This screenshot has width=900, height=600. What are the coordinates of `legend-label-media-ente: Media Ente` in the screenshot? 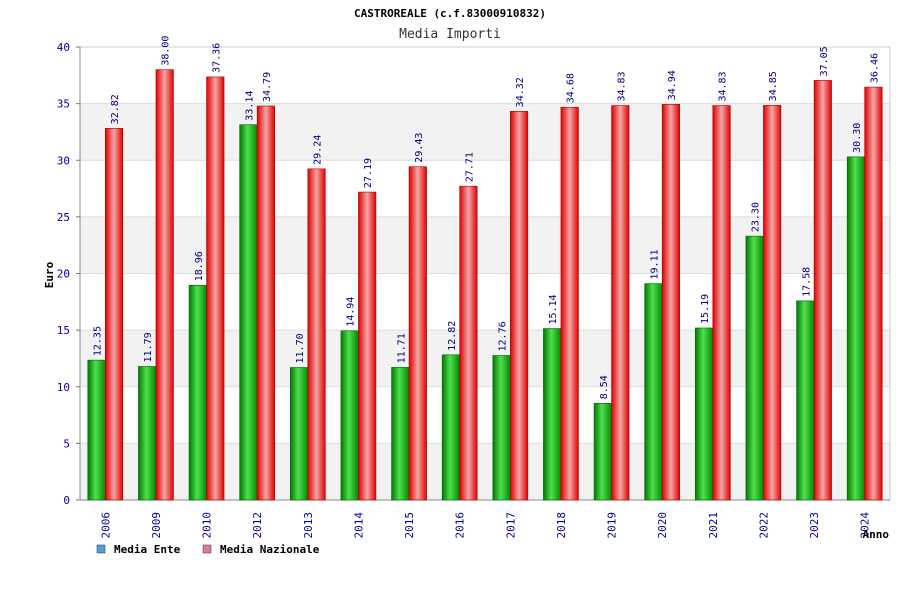 It's located at (147, 549).